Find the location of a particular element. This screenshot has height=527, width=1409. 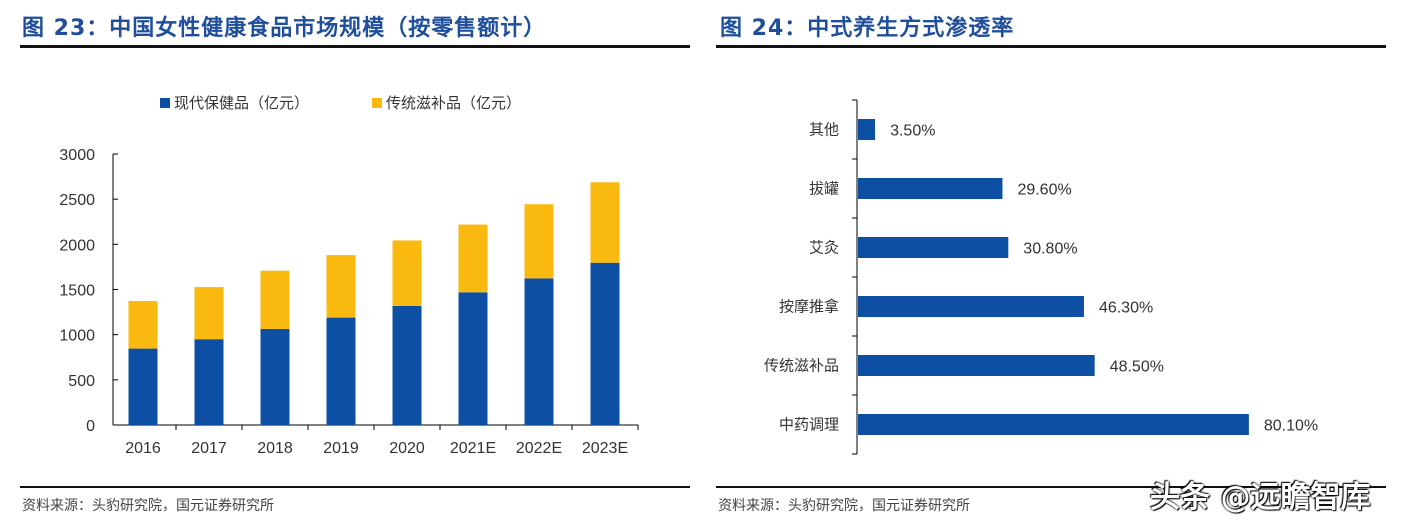

legend-label: 传统滋补品（亿元） is located at coordinates (453, 103).